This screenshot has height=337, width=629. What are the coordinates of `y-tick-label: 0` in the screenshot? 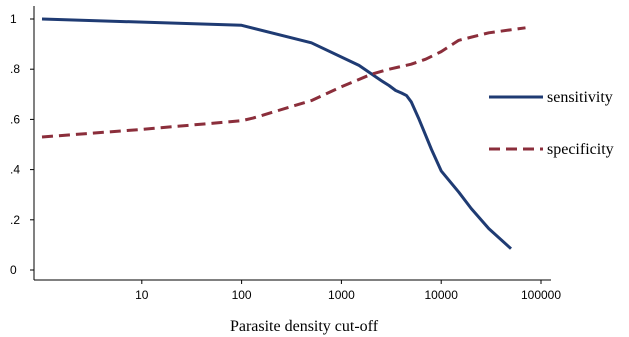 It's located at (13, 270).